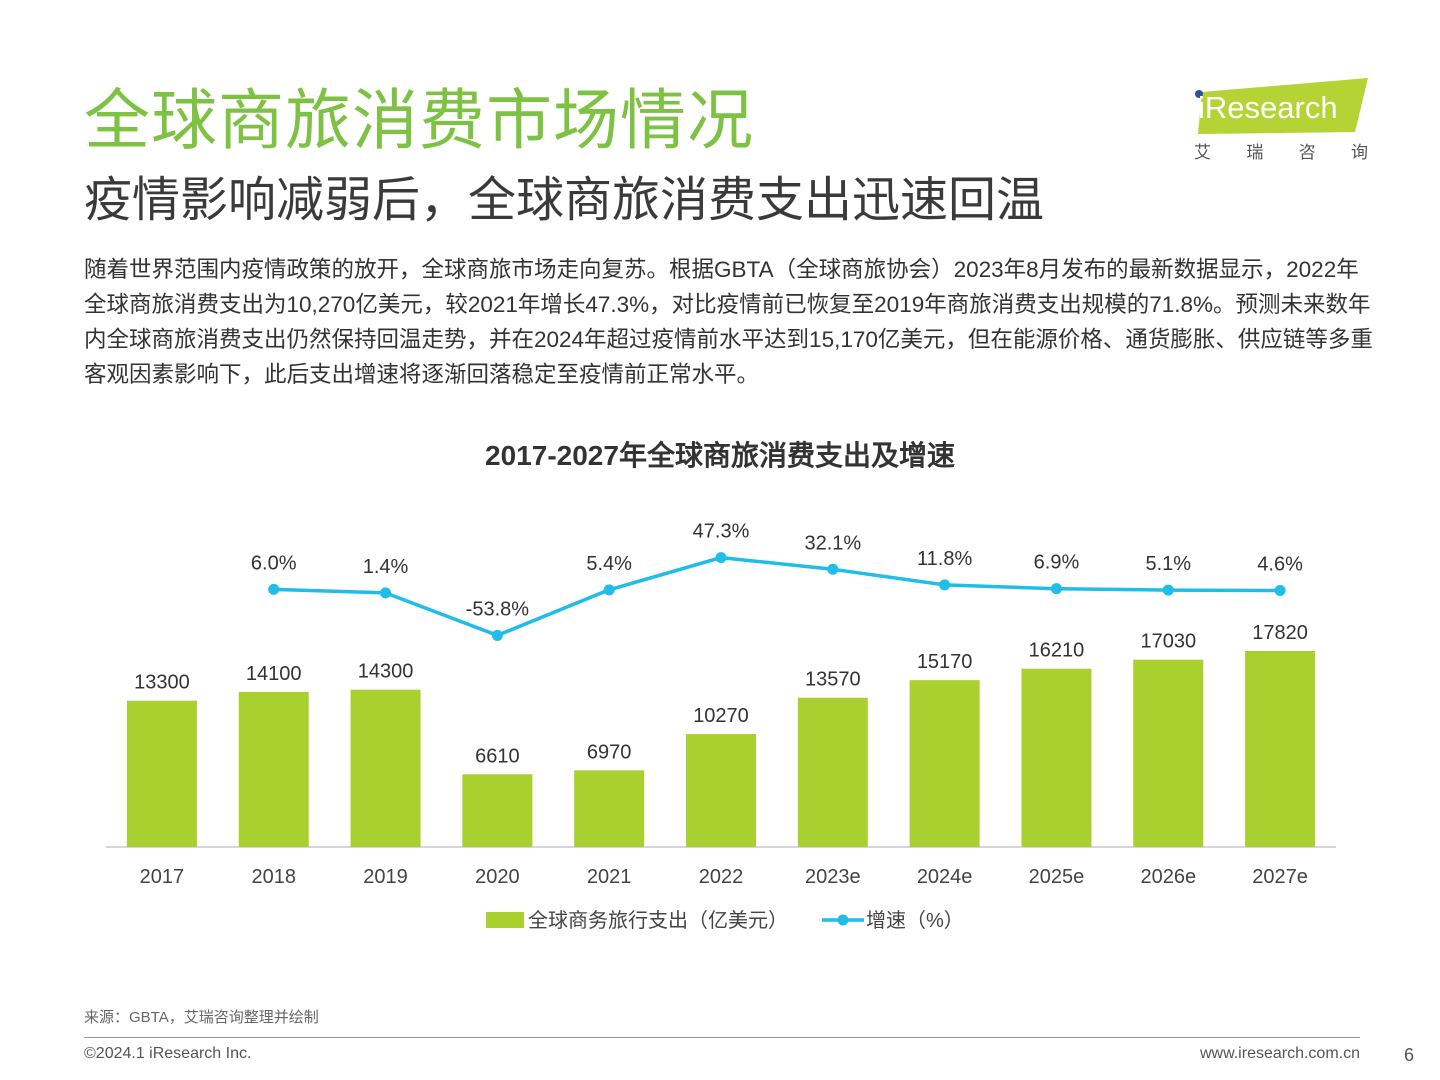 This screenshot has height=1080, width=1440. I want to click on x-tick-label: 2021, so click(609, 877).